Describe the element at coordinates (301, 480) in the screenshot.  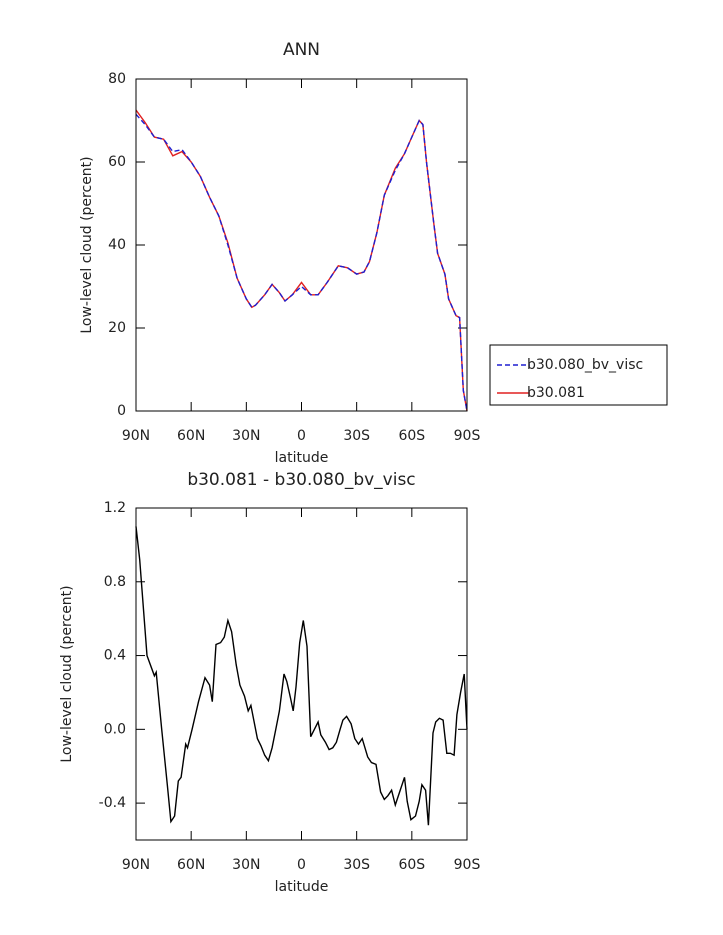
I see `chart-title: b30.081 - b30.080_bv_visc` at that location.